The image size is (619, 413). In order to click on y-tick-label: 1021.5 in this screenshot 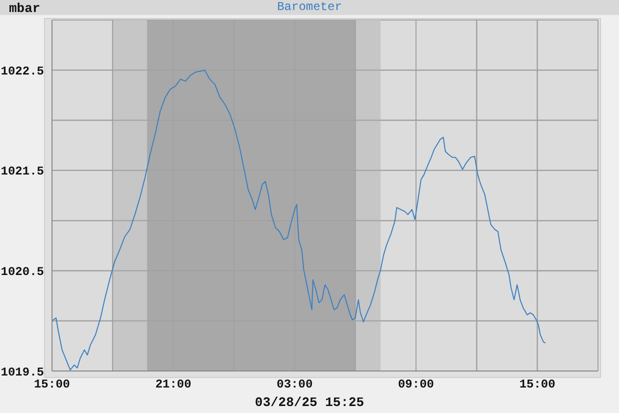, I will do `click(22, 171)`.